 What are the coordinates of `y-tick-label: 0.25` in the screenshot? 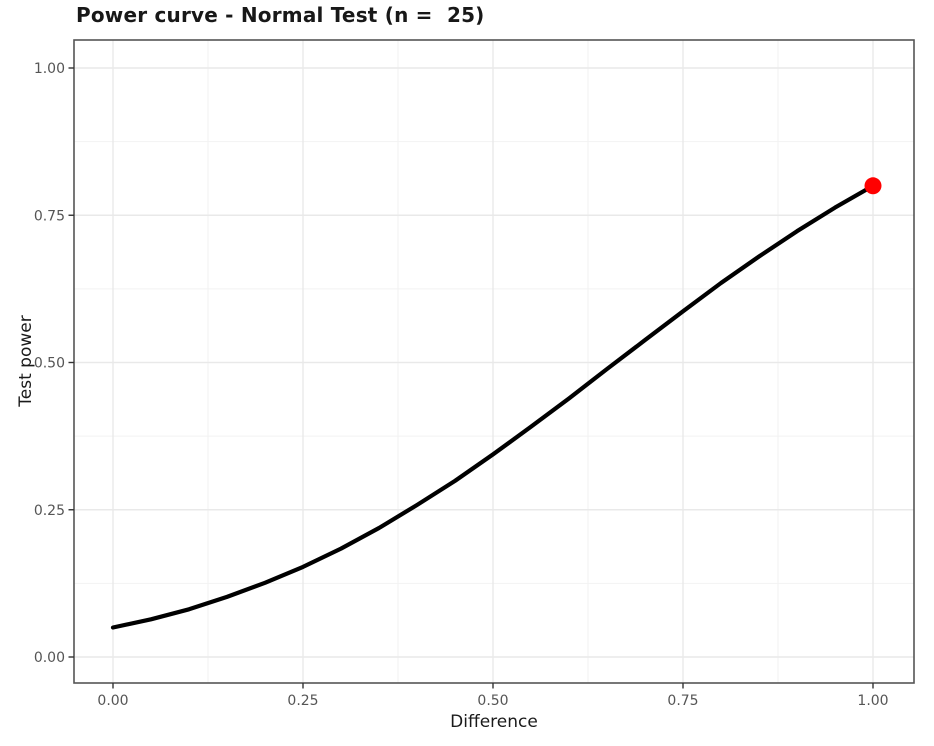 It's located at (49, 511).